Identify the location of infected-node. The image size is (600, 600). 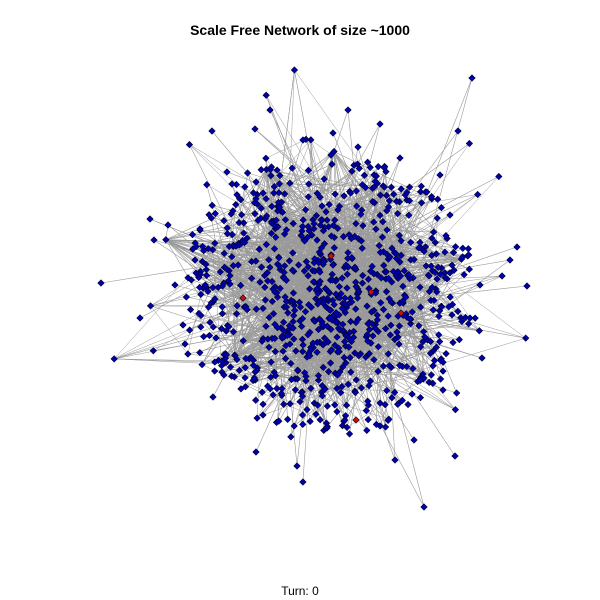
(331, 256).